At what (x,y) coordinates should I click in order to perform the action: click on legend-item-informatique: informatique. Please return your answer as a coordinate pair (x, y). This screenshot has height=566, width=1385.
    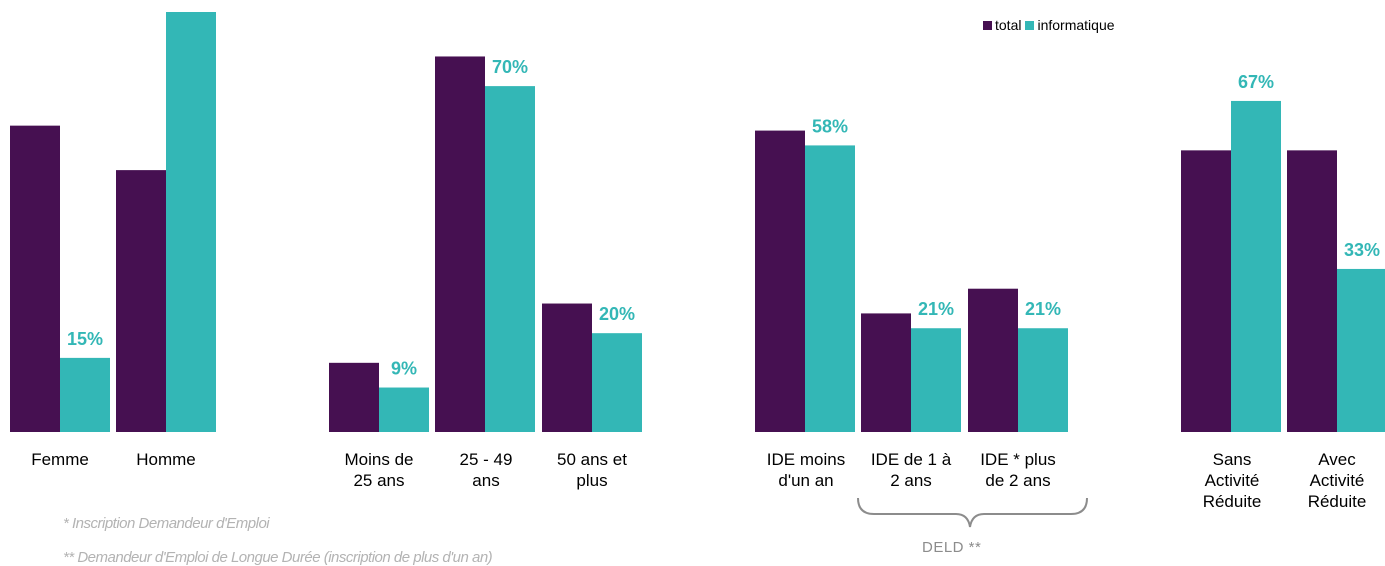
    Looking at the image, I should click on (1070, 25).